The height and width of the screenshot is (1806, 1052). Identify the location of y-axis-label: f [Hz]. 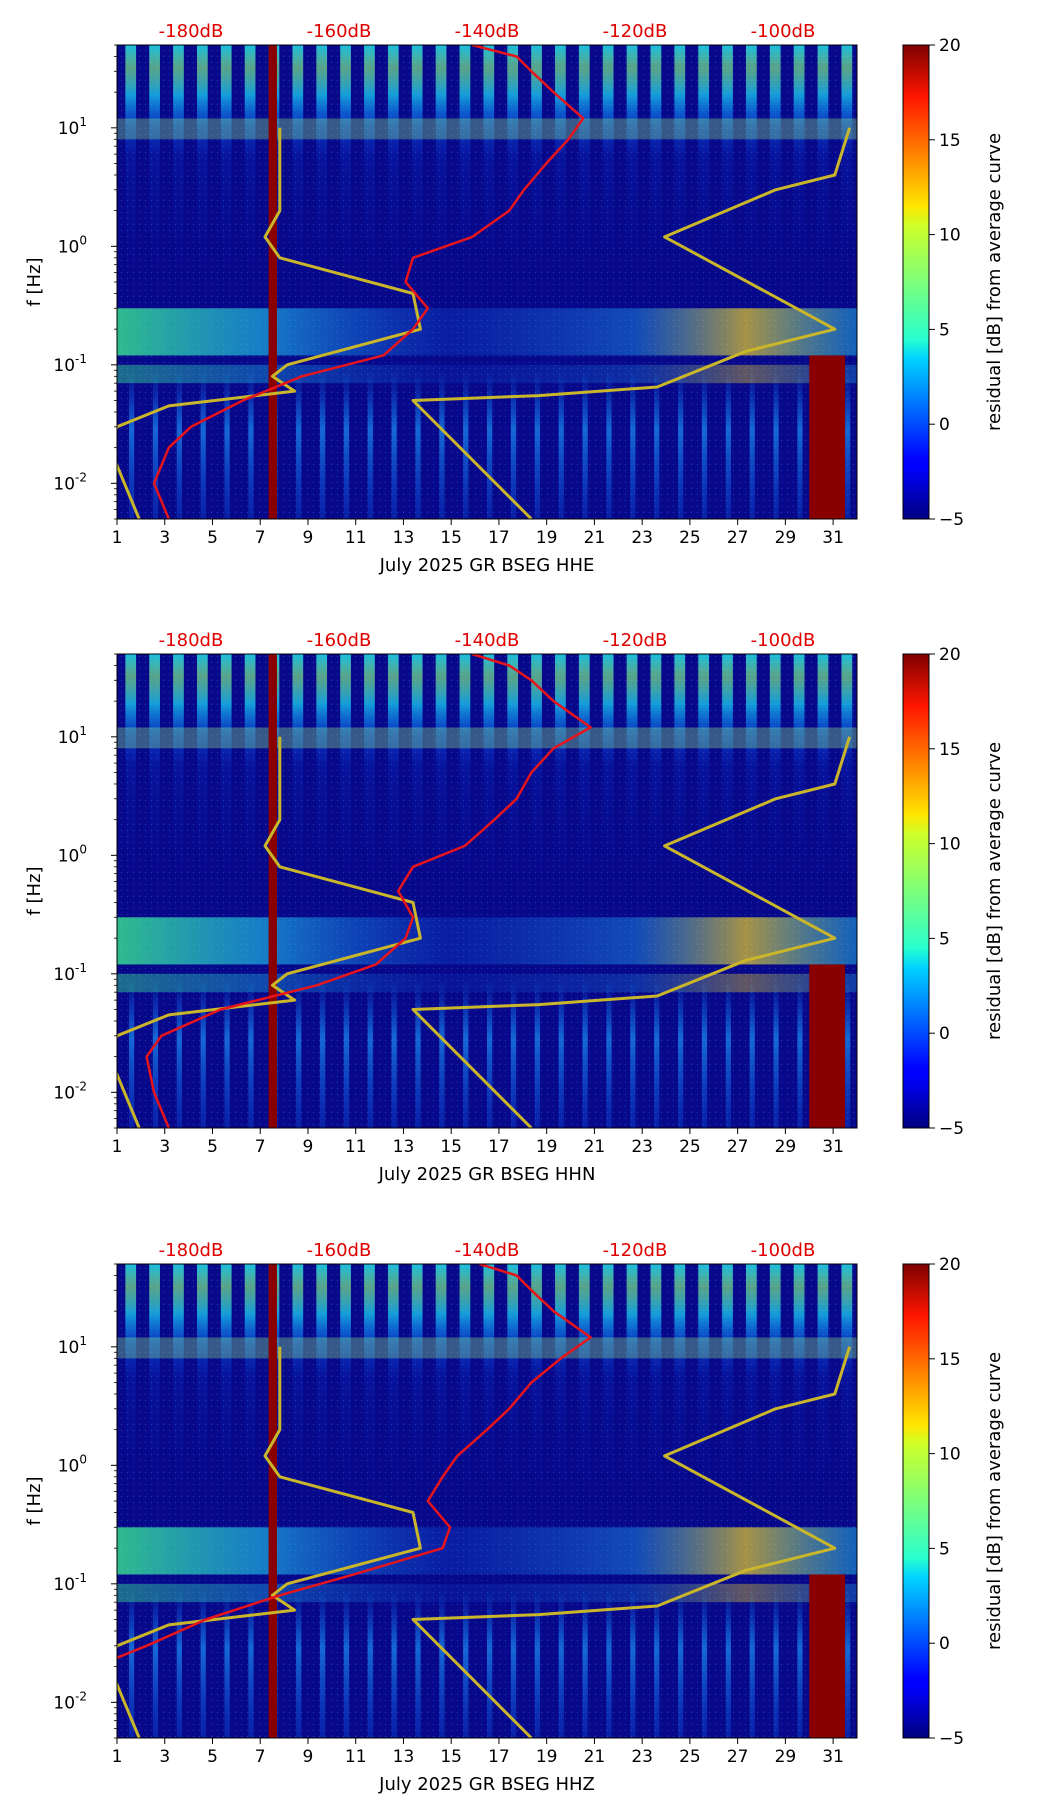
(34, 281).